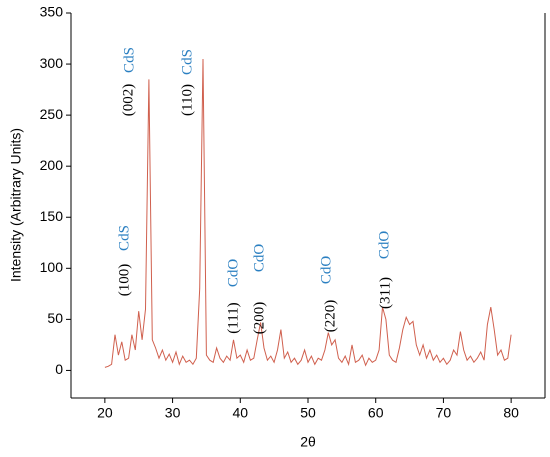 The height and width of the screenshot is (457, 550). I want to click on y-tick-label: 100, so click(52, 267).